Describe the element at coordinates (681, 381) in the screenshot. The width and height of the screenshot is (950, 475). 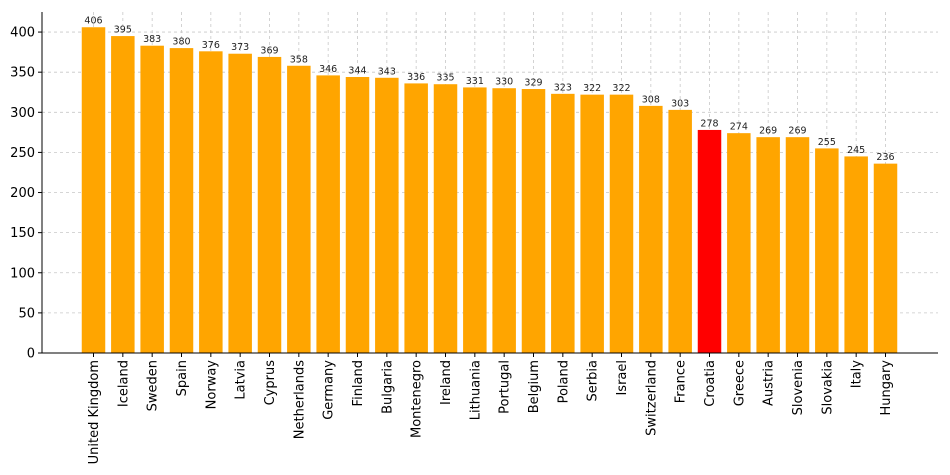
I see `x-tick-label: France` at that location.